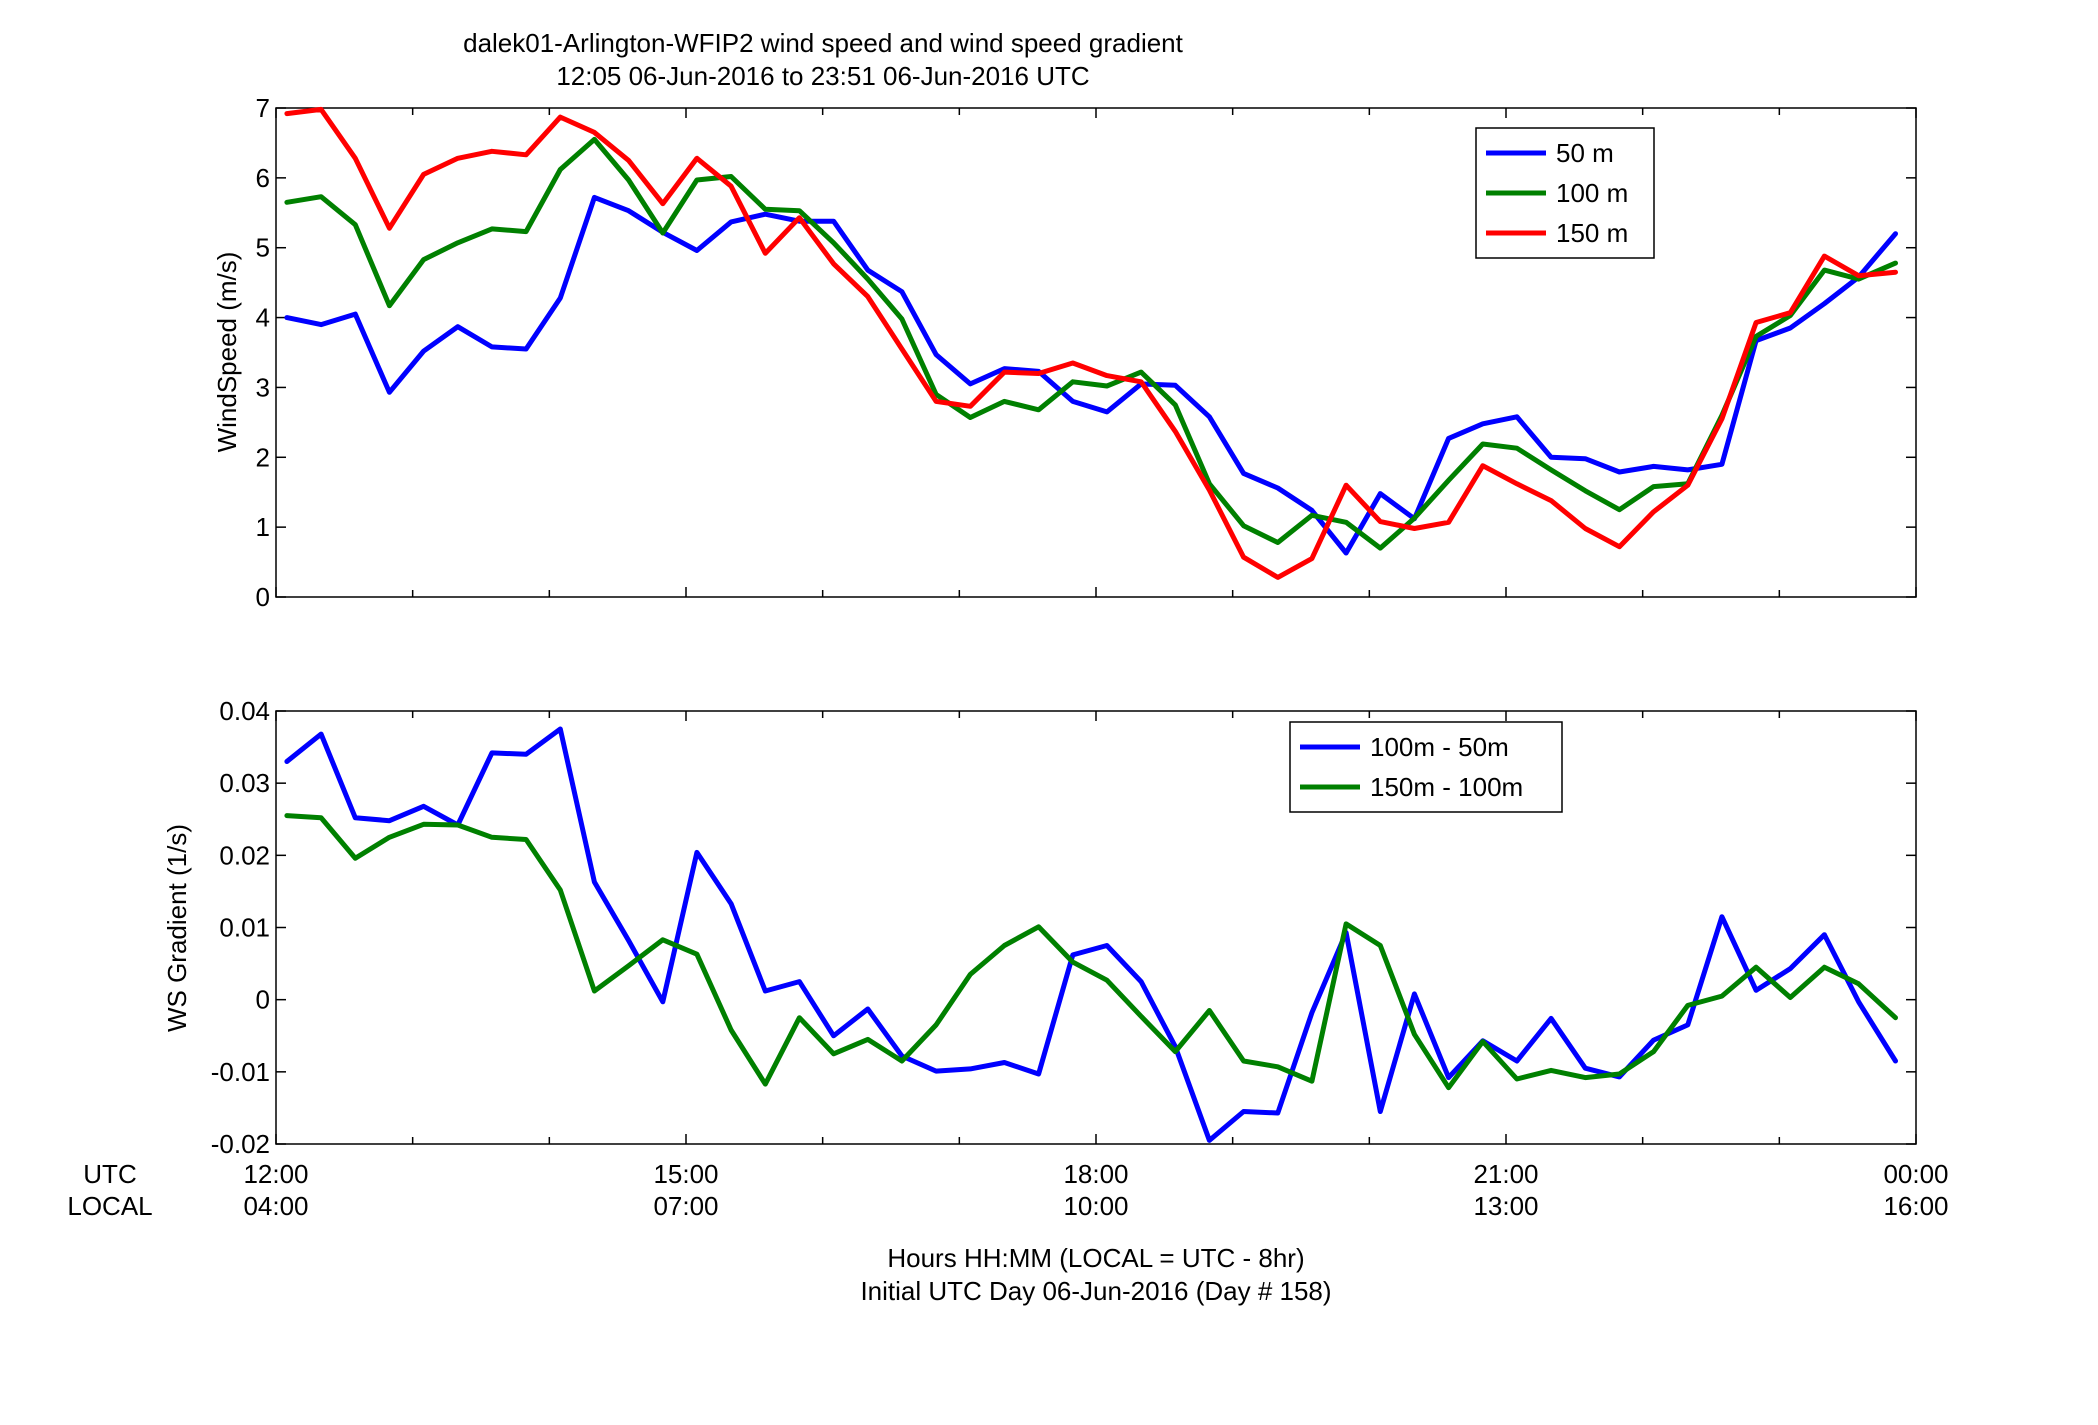 This screenshot has width=2098, height=1425. I want to click on ws-gradient-legend: 100m - 50m 150m - 100m, so click(1426, 767).